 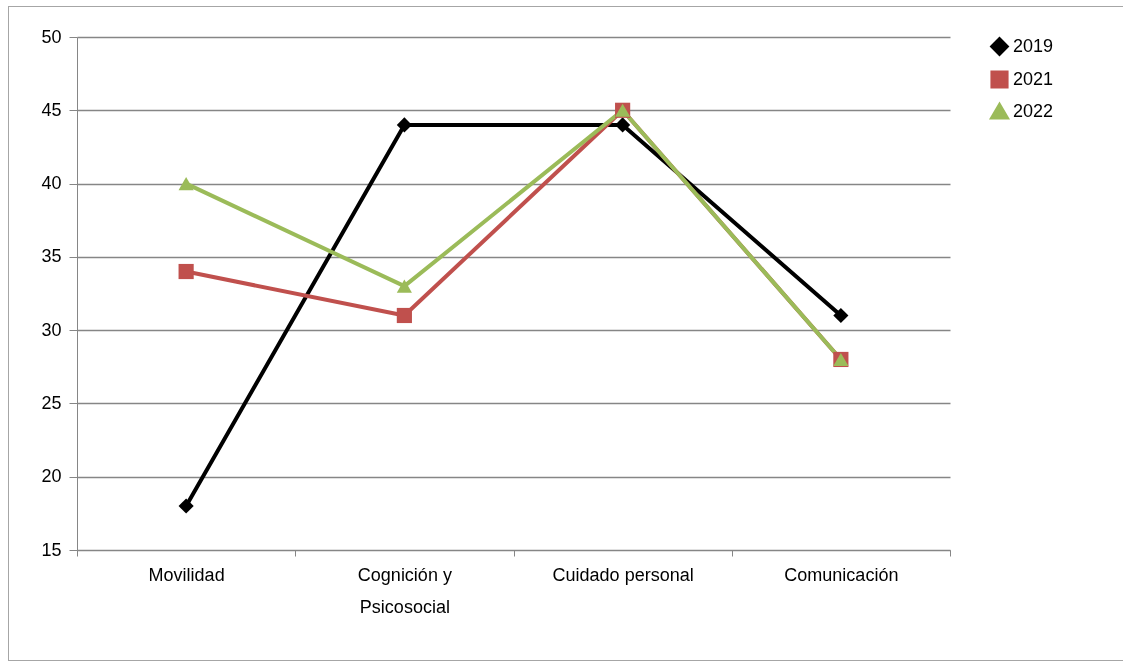 I want to click on legend-label: 2021, so click(x=1033, y=78).